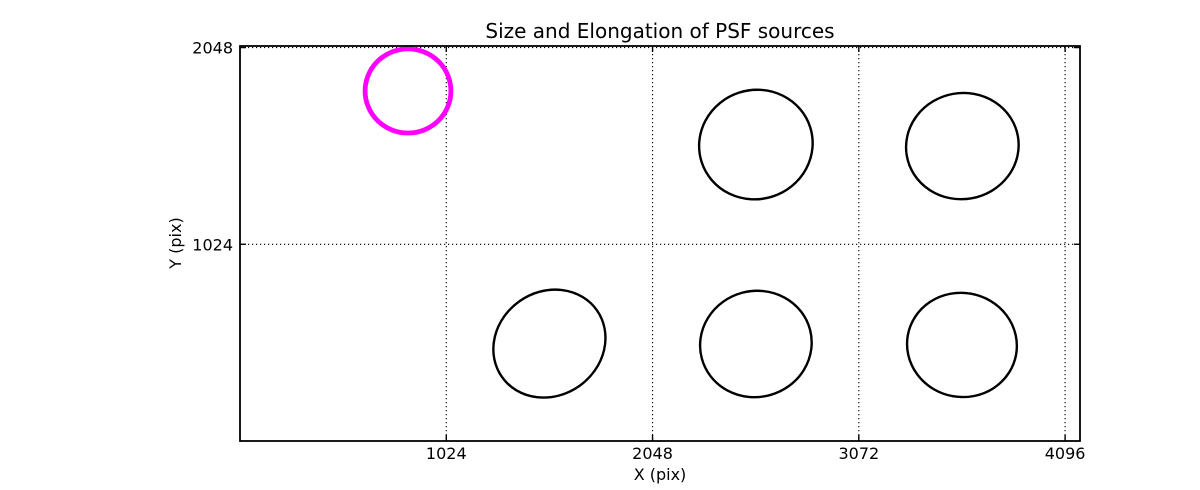 The width and height of the screenshot is (1200, 490). I want to click on y-axis-label: Y (pix), so click(175, 243).